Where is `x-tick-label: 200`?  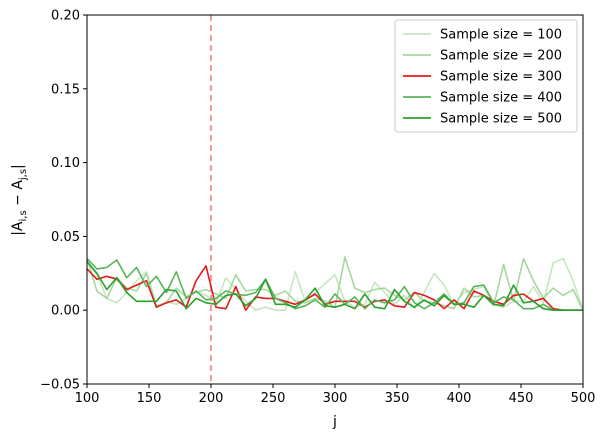
x-tick-label: 200 is located at coordinates (211, 398).